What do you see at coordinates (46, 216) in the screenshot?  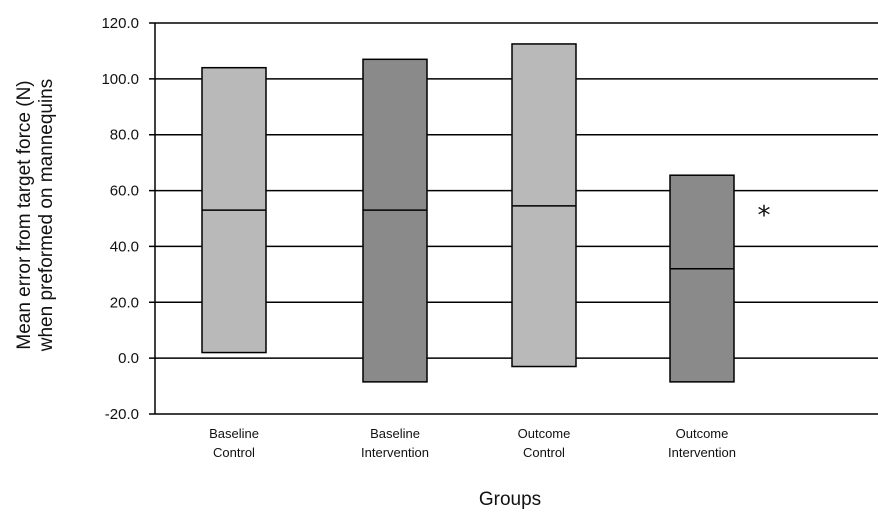 I see `y-axis-title-line-2: when preformed on mannequins` at bounding box center [46, 216].